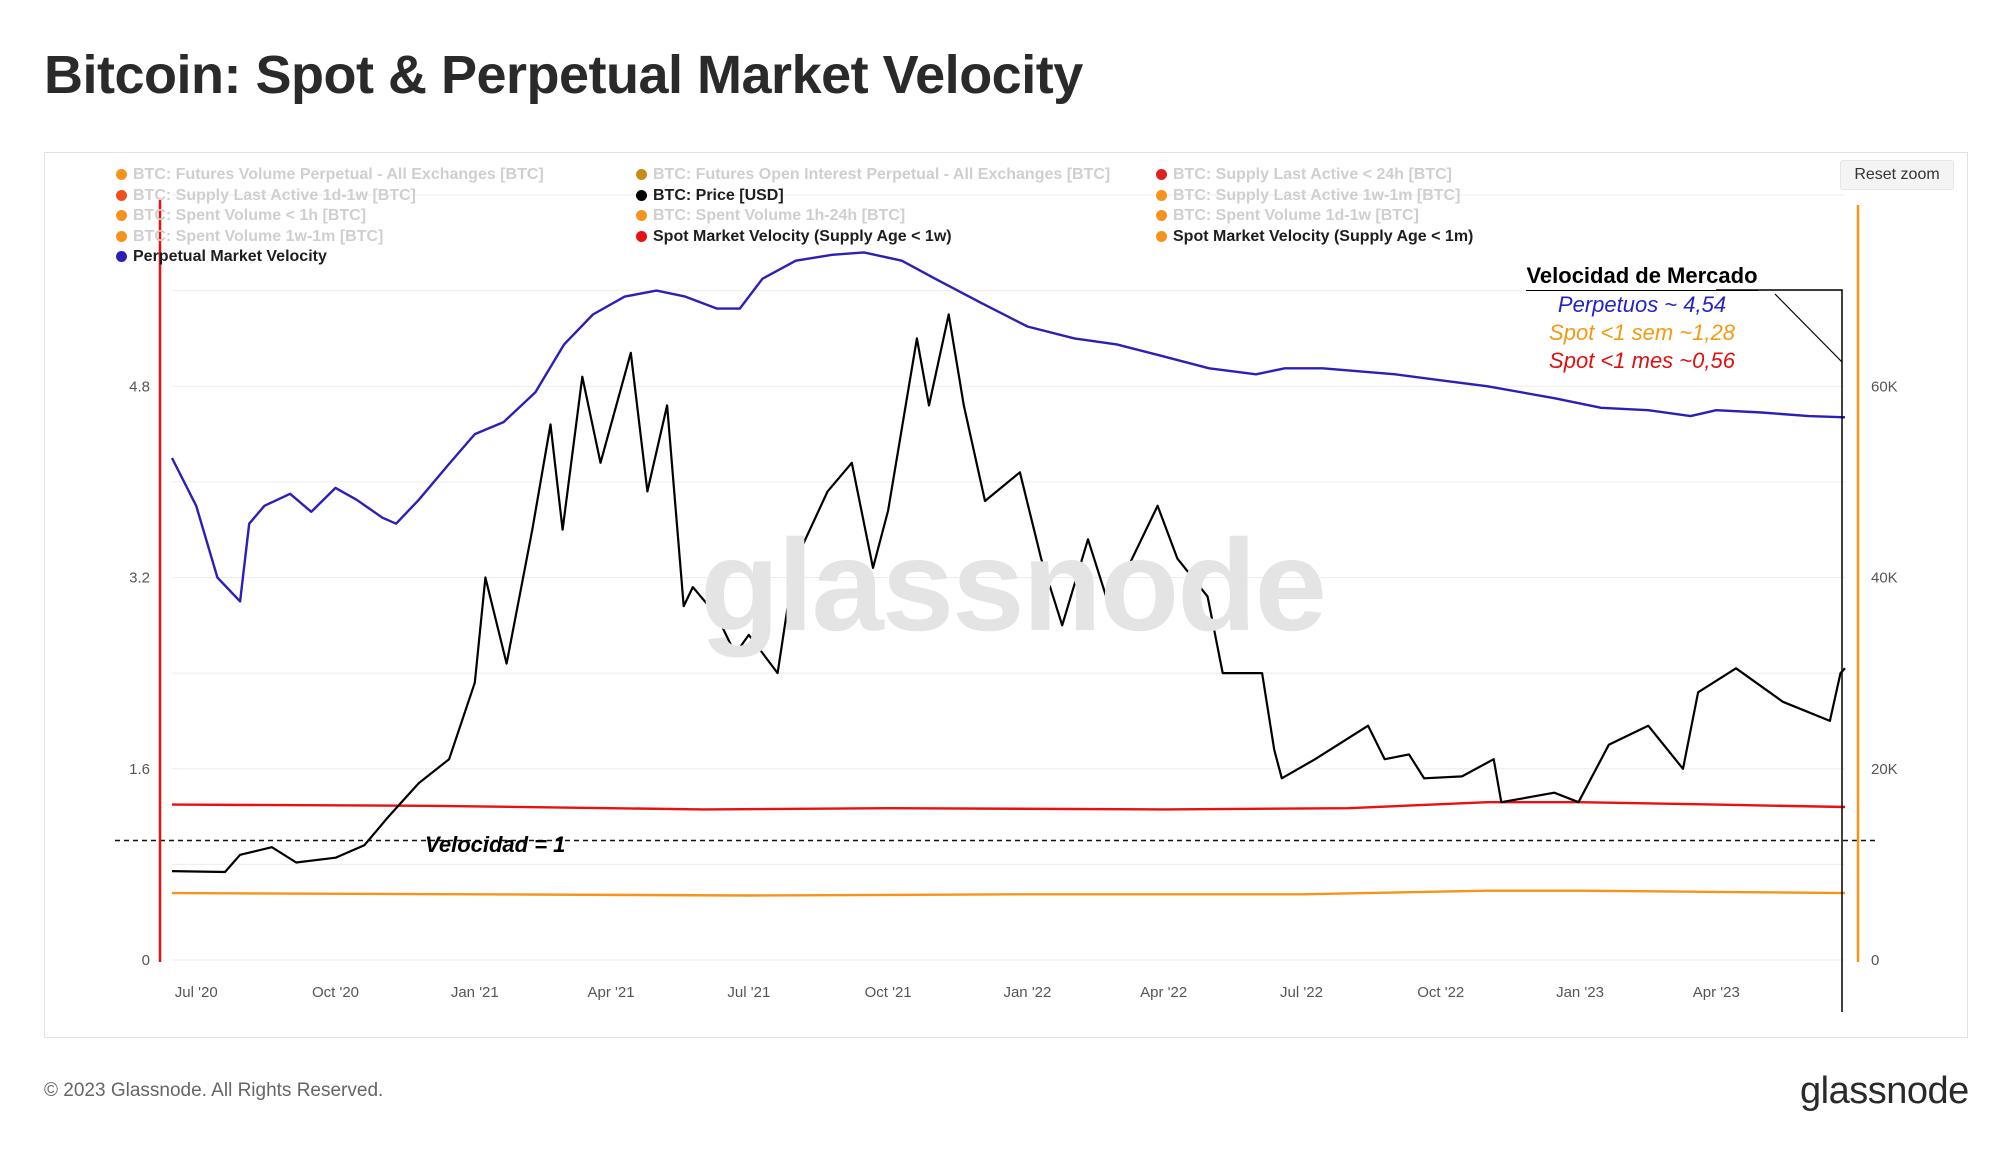 This screenshot has width=2000, height=1152. What do you see at coordinates (230, 256) in the screenshot?
I see `legend-label: Perpetual Market Velocity` at bounding box center [230, 256].